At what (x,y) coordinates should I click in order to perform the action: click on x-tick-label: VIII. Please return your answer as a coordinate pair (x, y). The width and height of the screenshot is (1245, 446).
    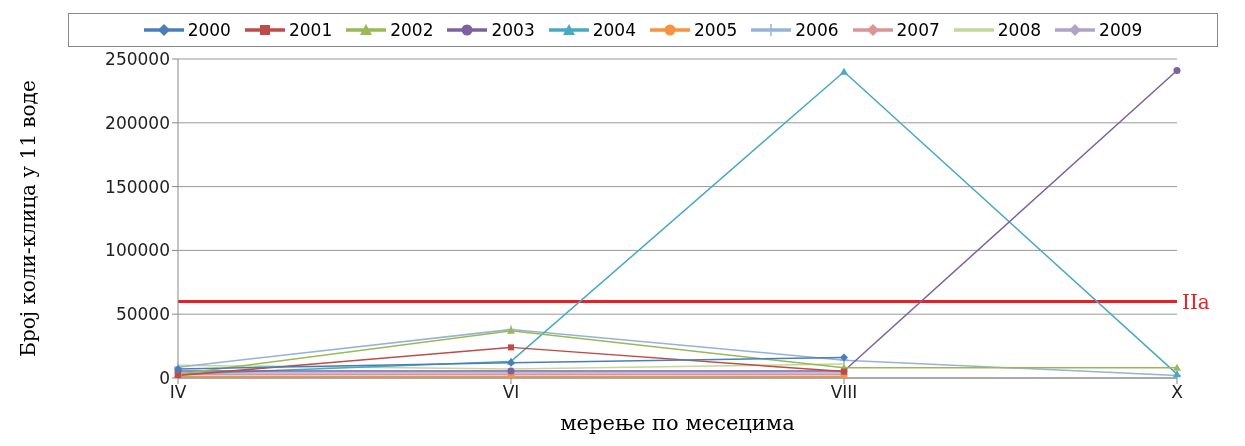
    Looking at the image, I should click on (844, 392).